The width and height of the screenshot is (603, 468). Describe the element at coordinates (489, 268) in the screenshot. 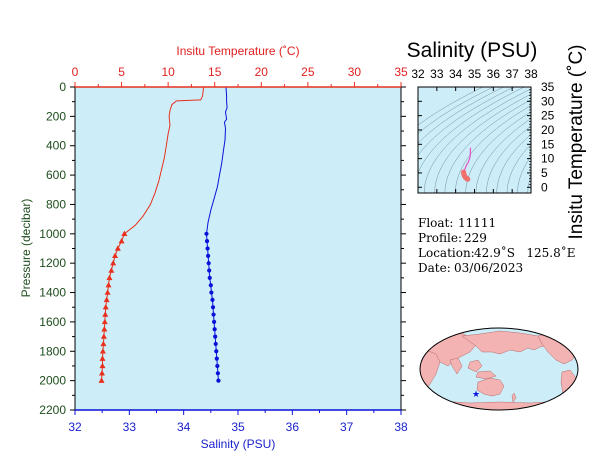

I see `date-value: 03/06/2023` at that location.